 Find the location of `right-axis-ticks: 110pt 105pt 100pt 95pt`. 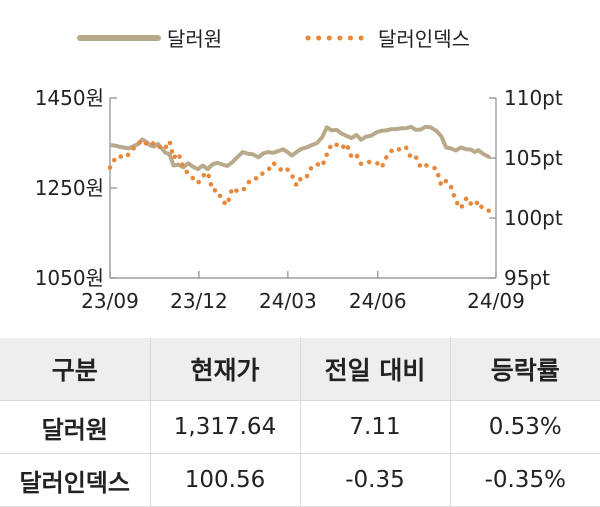

right-axis-ticks: 110pt 105pt 100pt 95pt is located at coordinates (526, 188).